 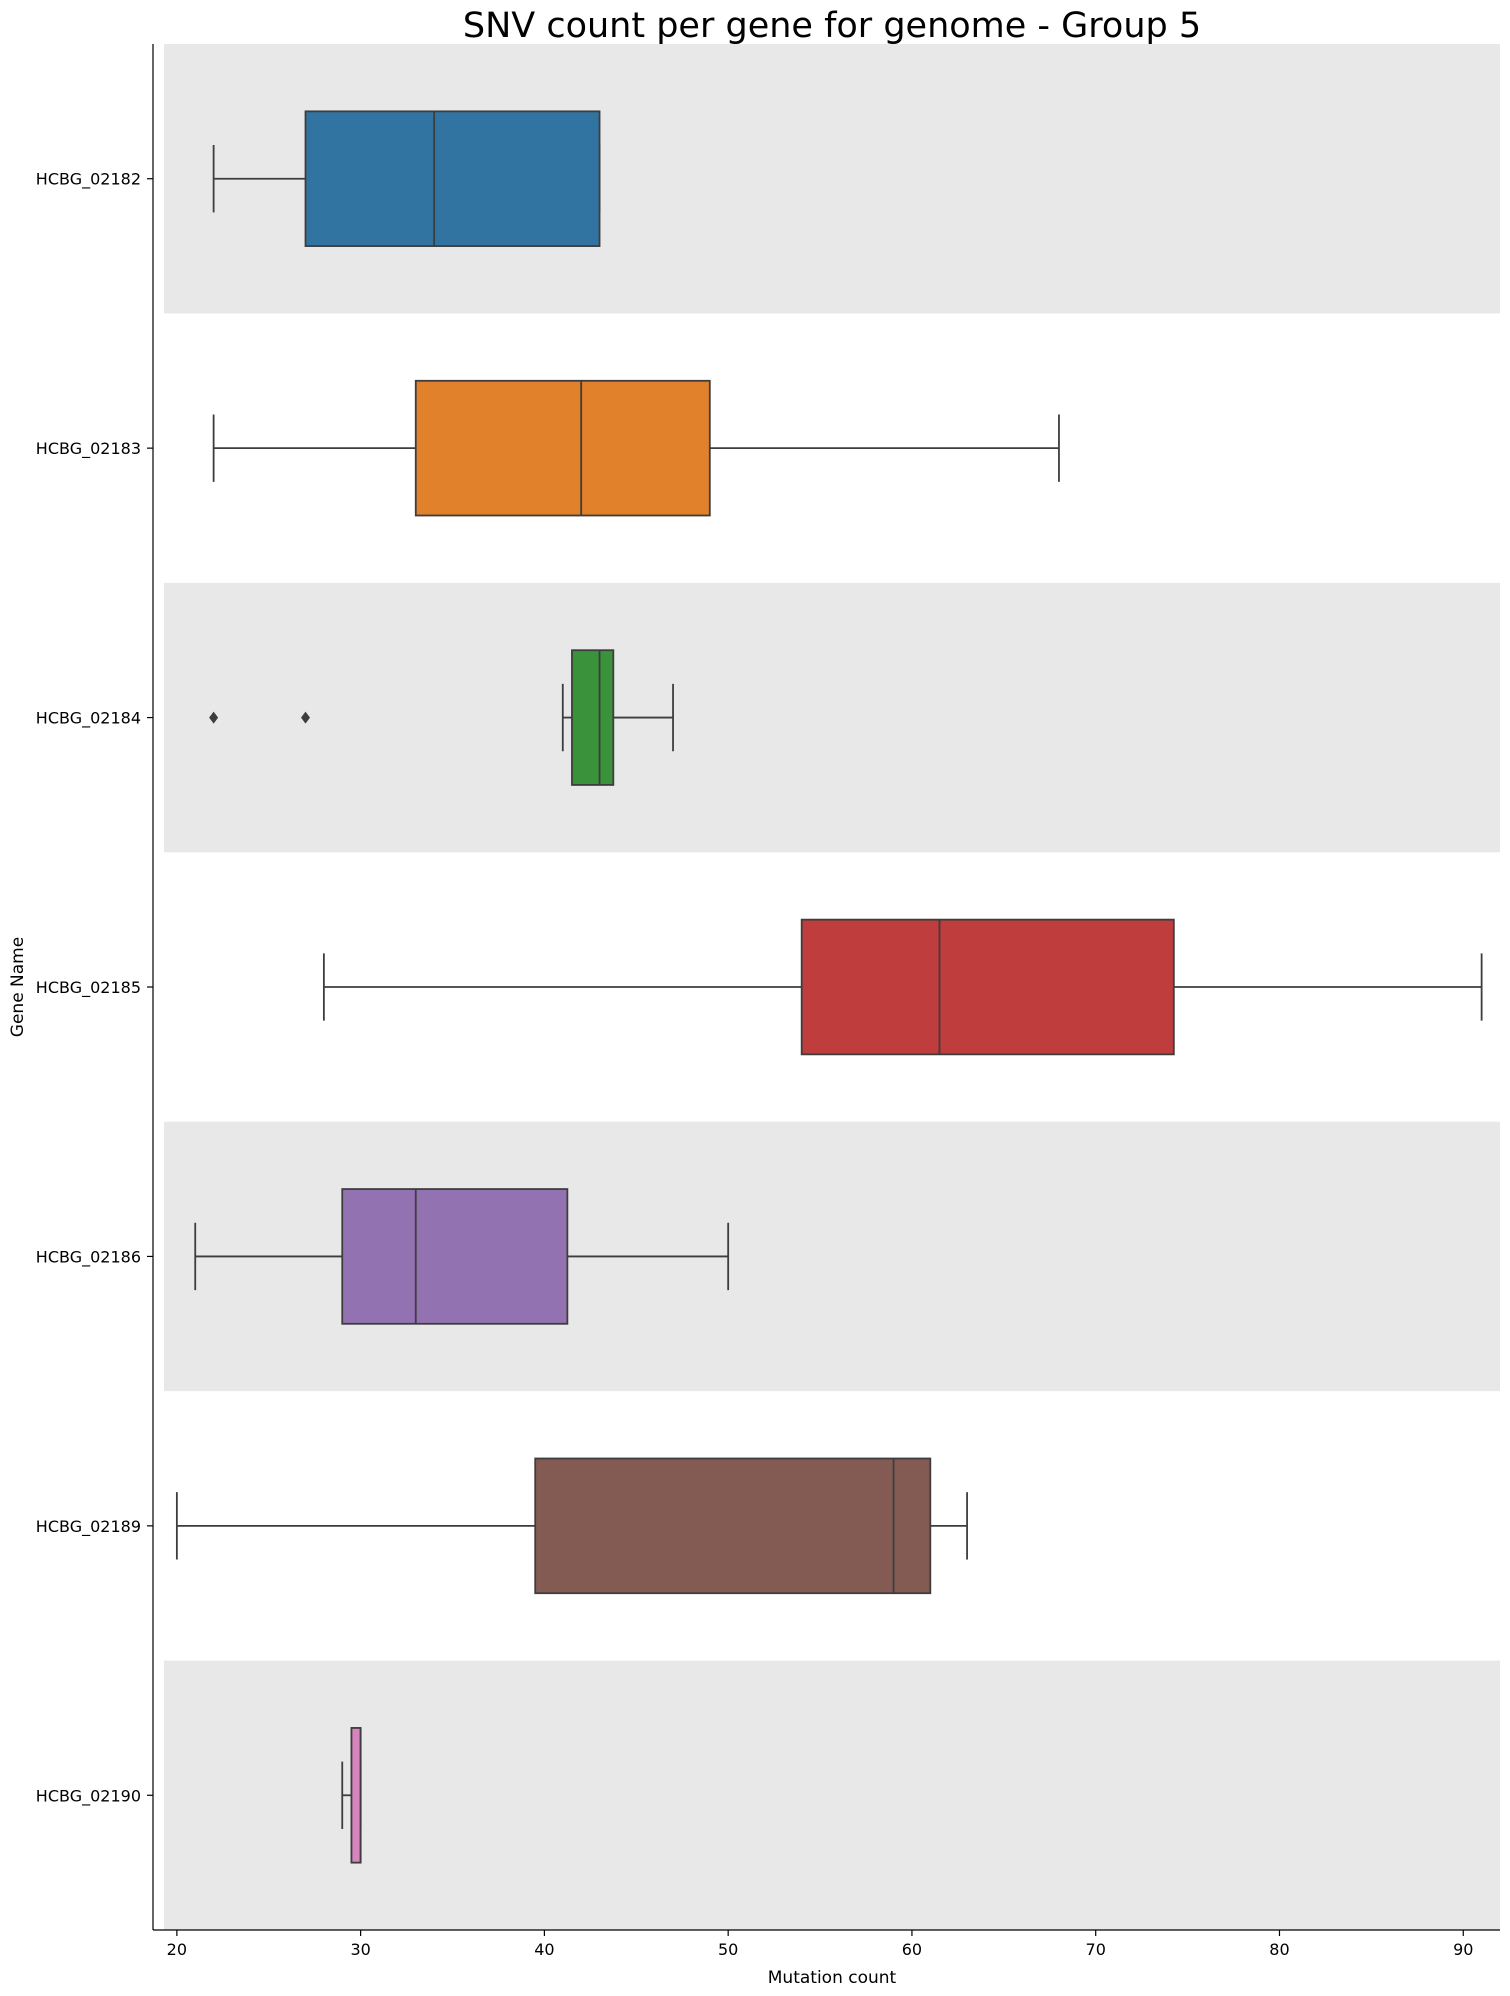 What do you see at coordinates (18, 987) in the screenshot?
I see `y-axis-label: Gene Name` at bounding box center [18, 987].